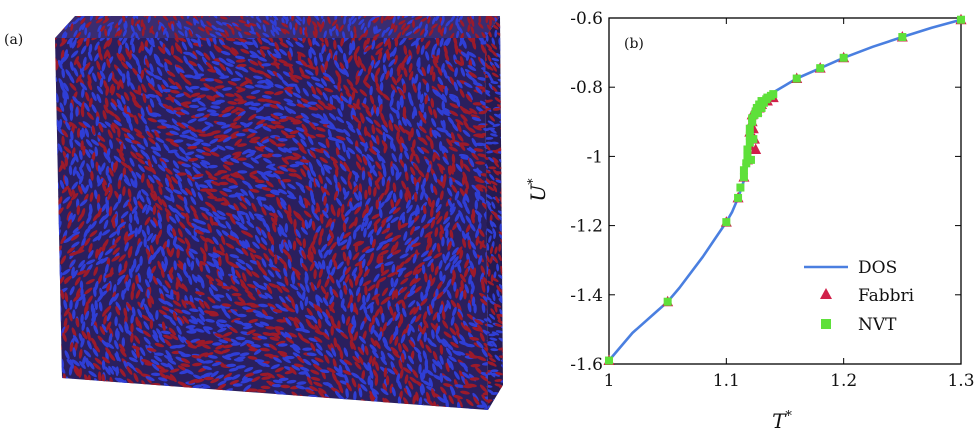 The width and height of the screenshot is (980, 444). Describe the element at coordinates (826, 324) in the screenshot. I see `legend-marker-nvt` at that location.